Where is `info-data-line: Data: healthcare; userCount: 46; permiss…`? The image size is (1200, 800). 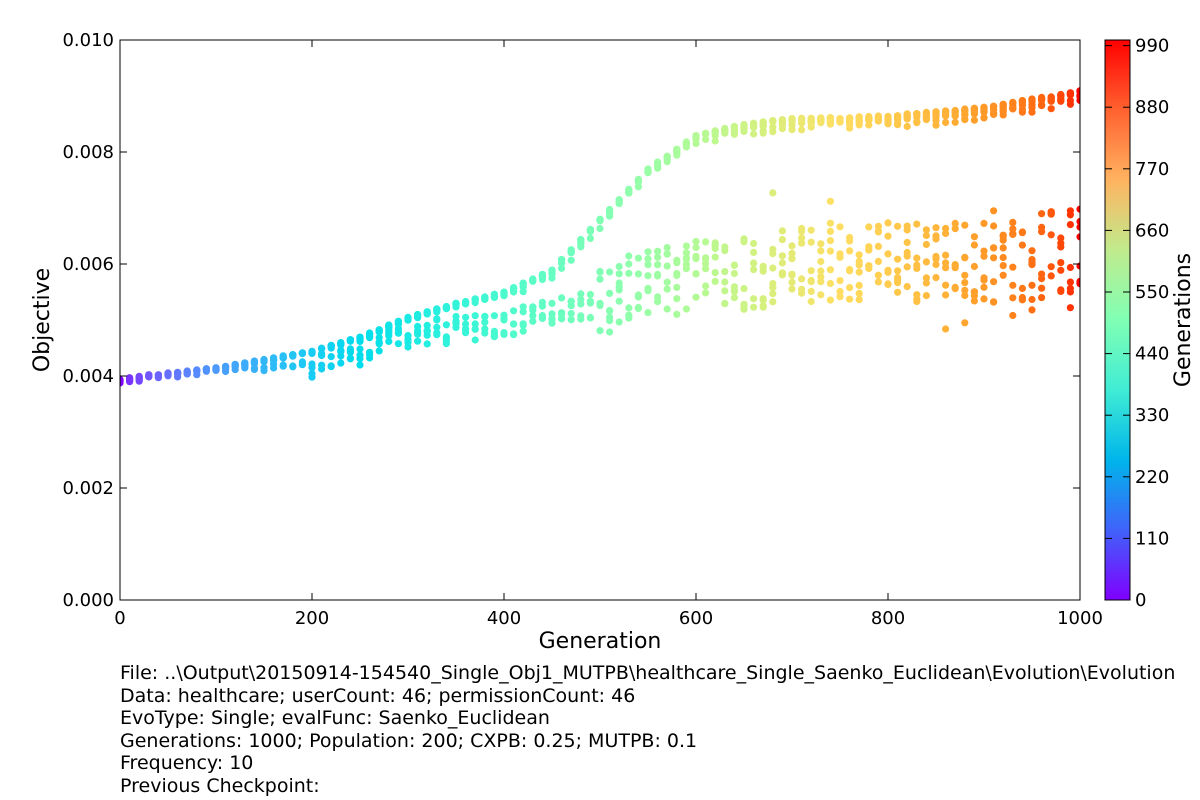 info-data-line: Data: healthcare; userCount: 46; permiss… is located at coordinates (378, 695).